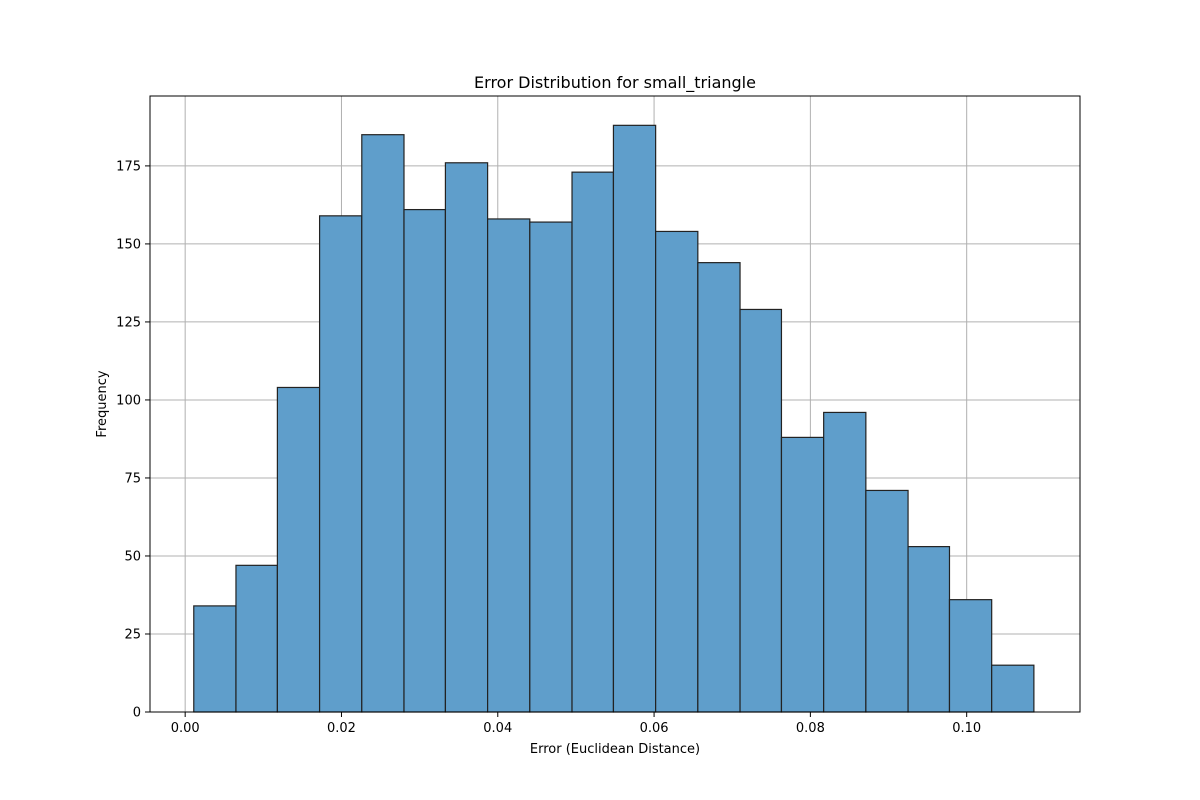 This screenshot has width=1200, height=800. I want to click on x-tick-label: 0.00, so click(185, 728).